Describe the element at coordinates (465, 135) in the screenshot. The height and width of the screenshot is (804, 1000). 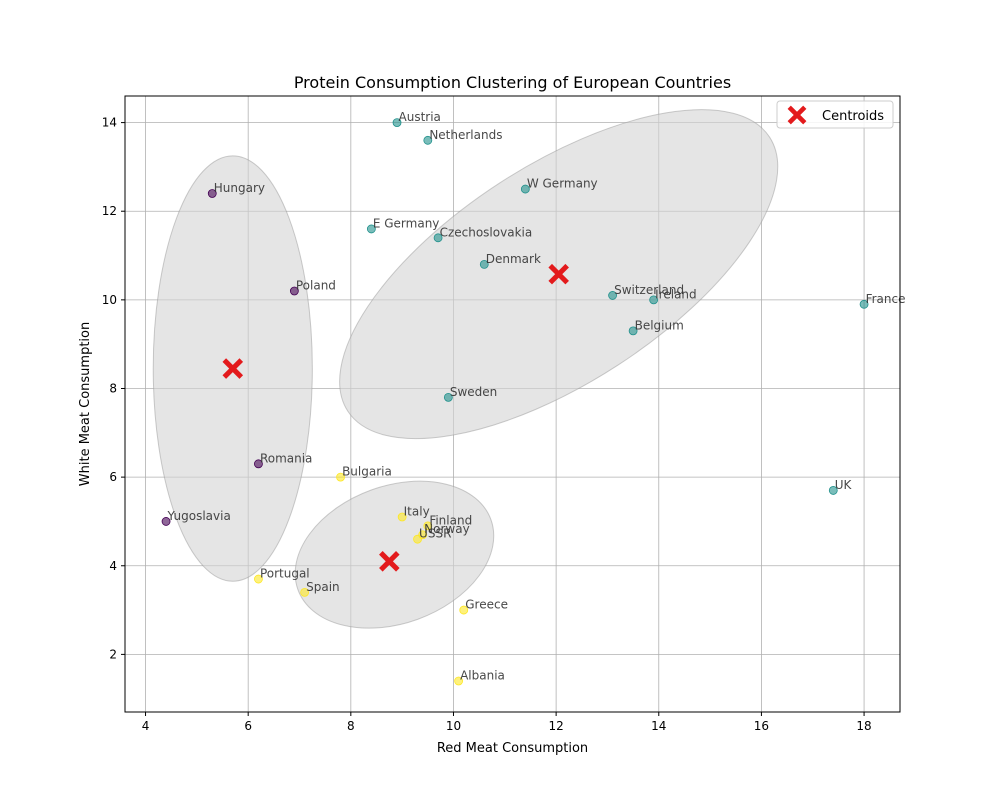
I see `point-label: Netherlands` at that location.